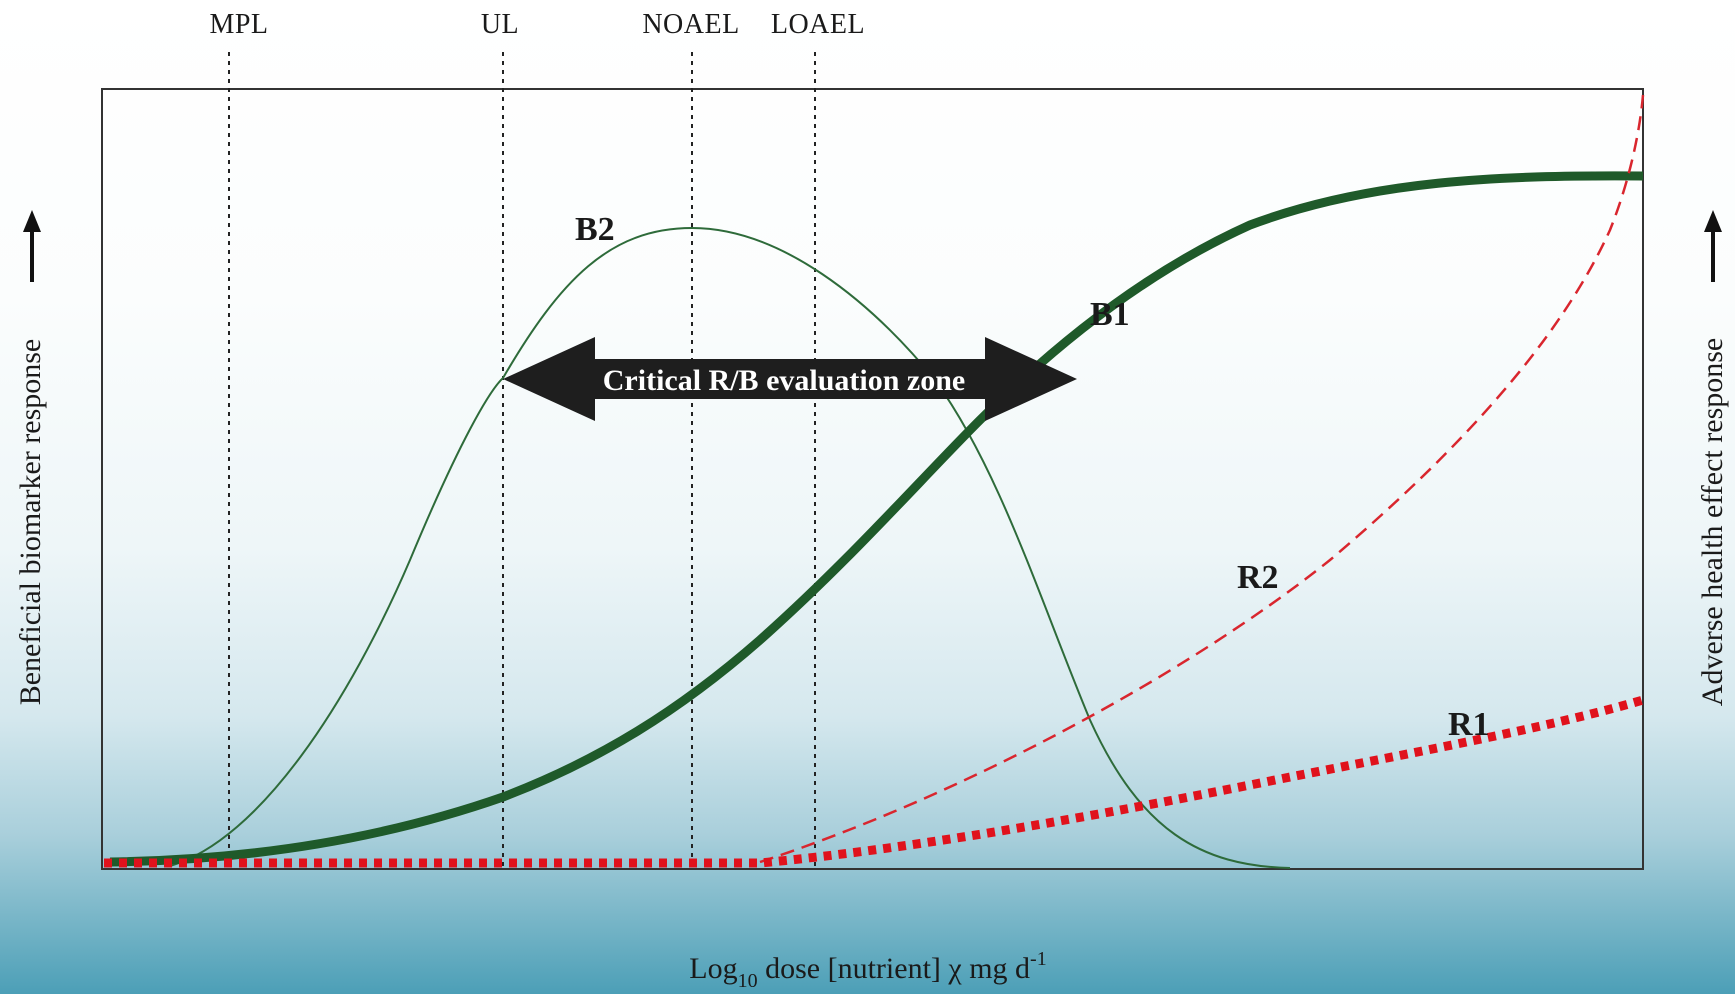 The height and width of the screenshot is (994, 1735). I want to click on b2-label: B2, so click(595, 229).